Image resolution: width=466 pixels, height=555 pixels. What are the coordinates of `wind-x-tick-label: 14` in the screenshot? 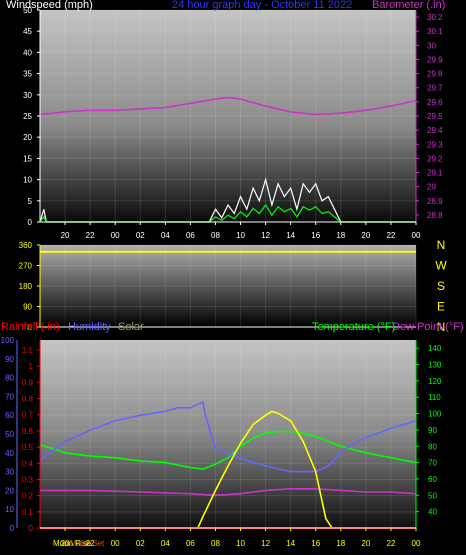 It's located at (290, 235).